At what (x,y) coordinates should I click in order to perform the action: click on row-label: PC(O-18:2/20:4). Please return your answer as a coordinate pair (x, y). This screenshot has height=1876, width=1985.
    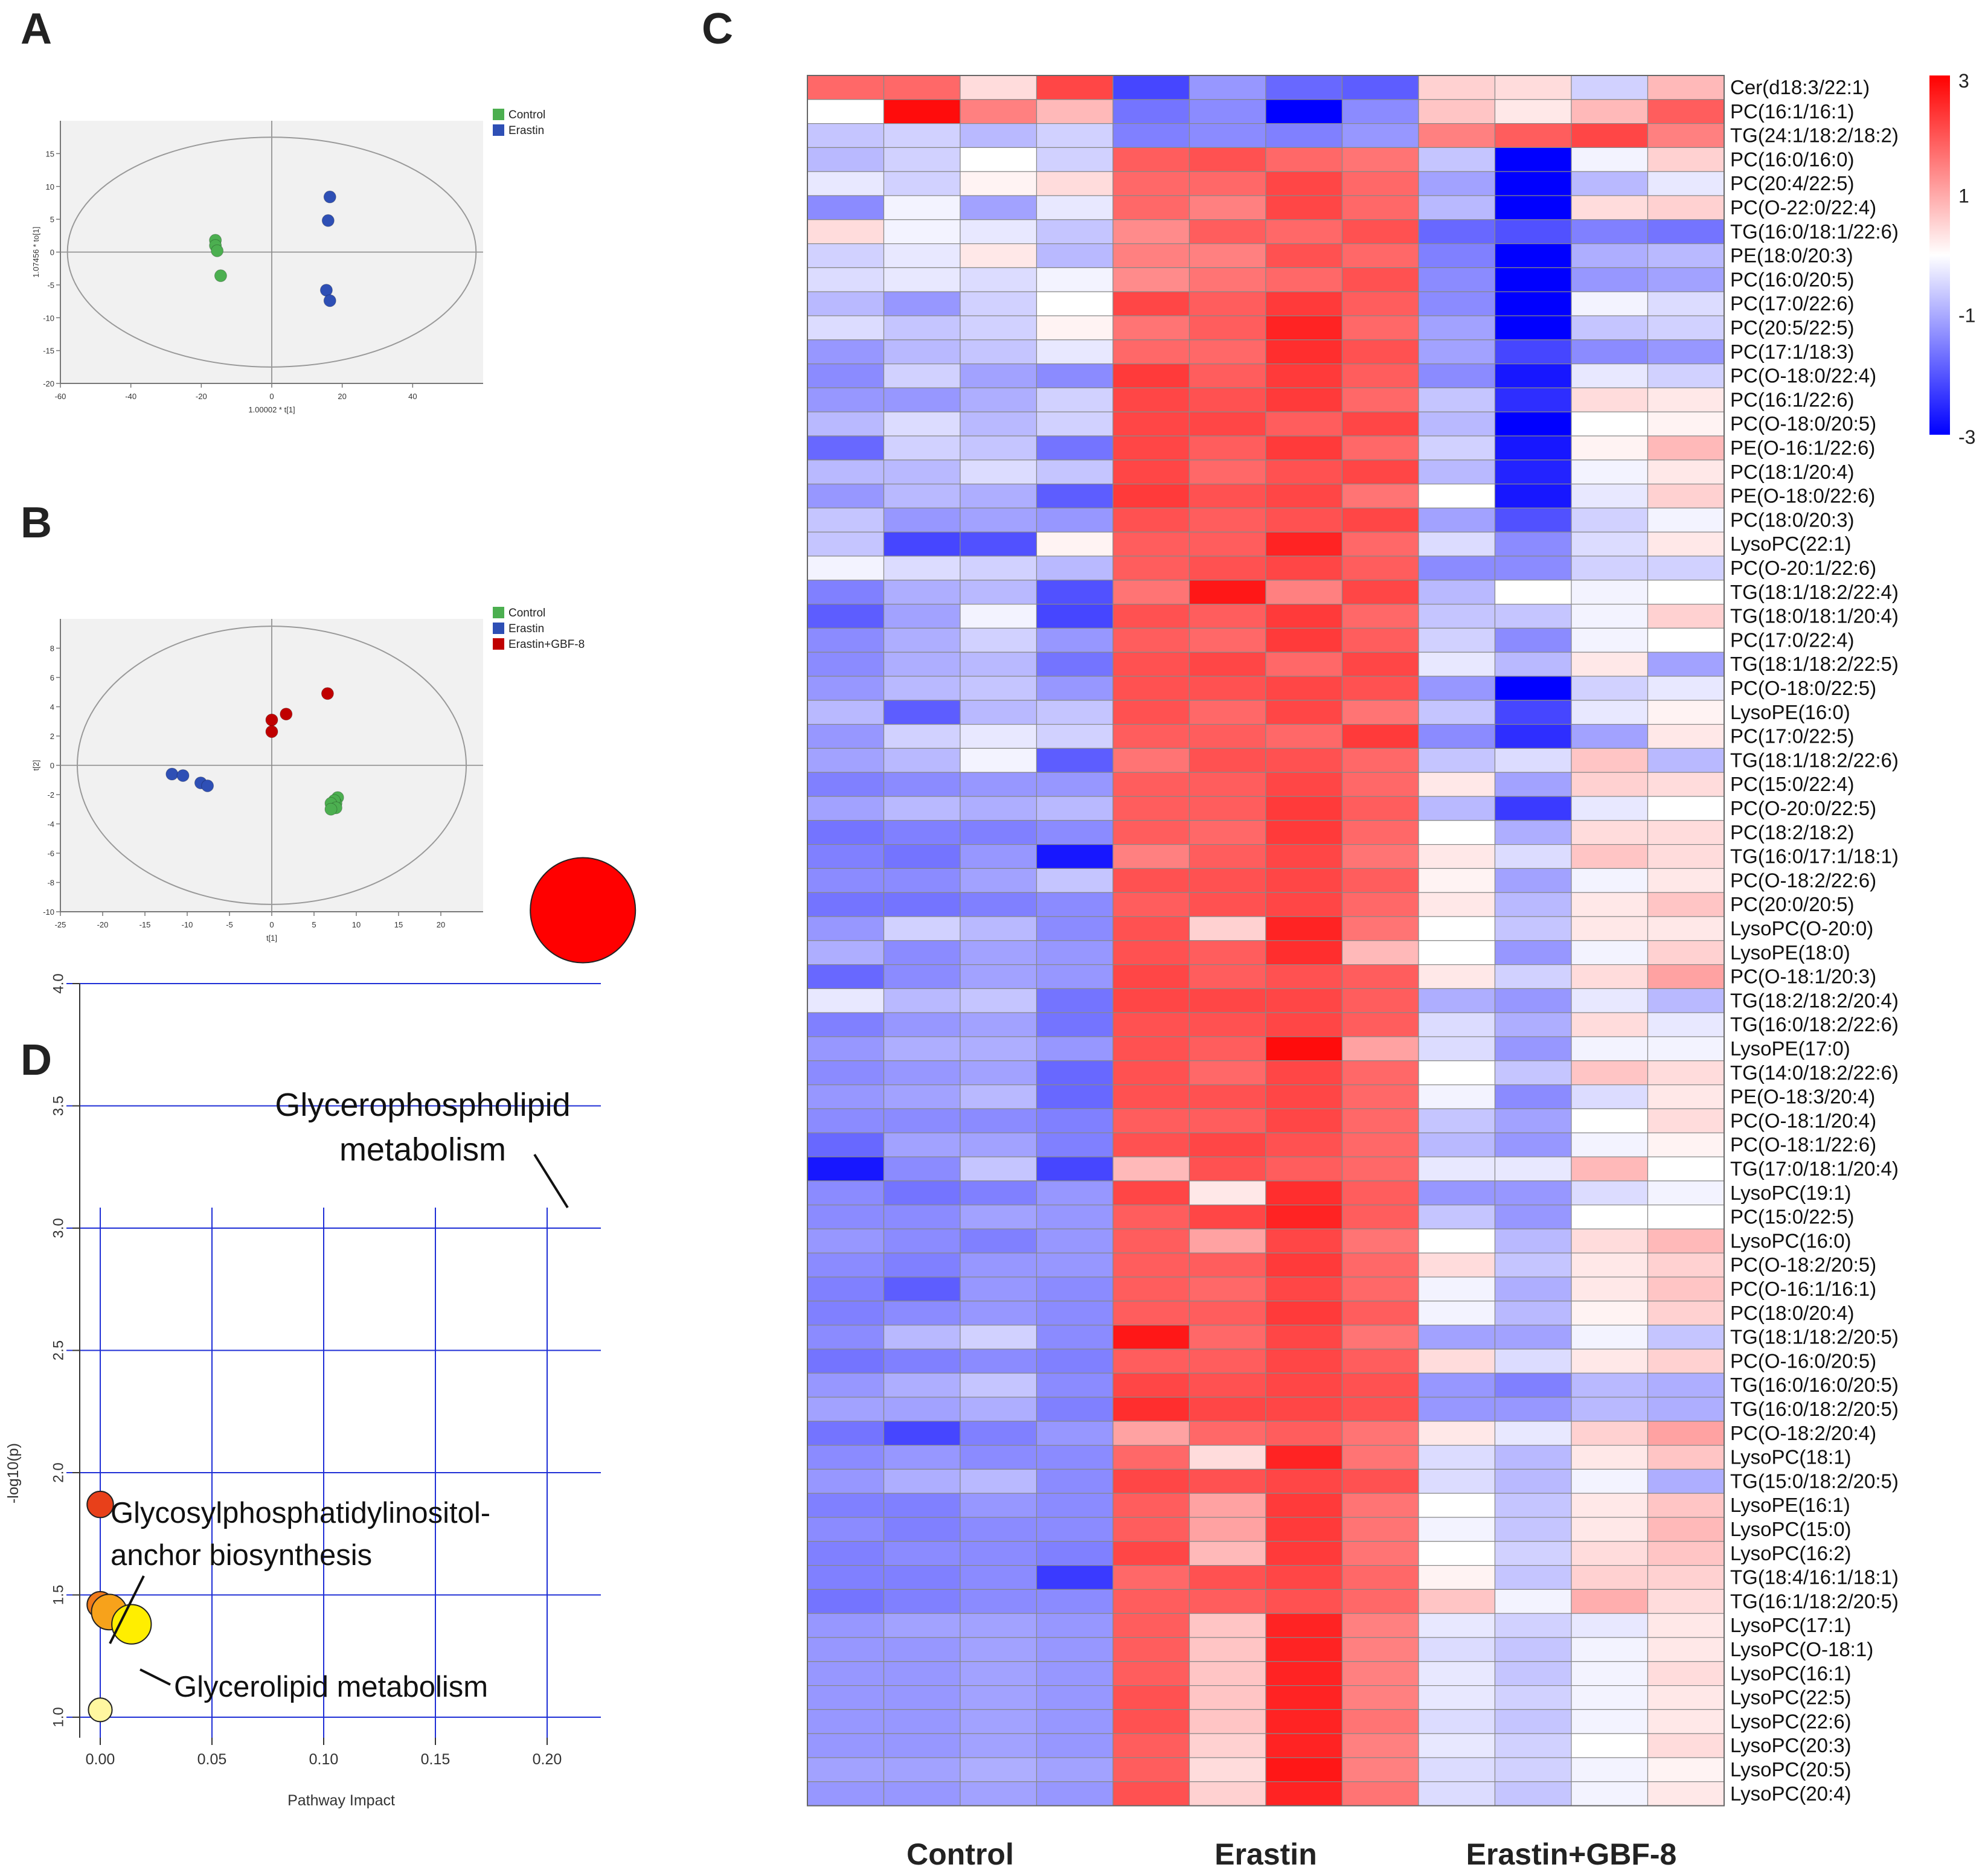
    Looking at the image, I should click on (1803, 1433).